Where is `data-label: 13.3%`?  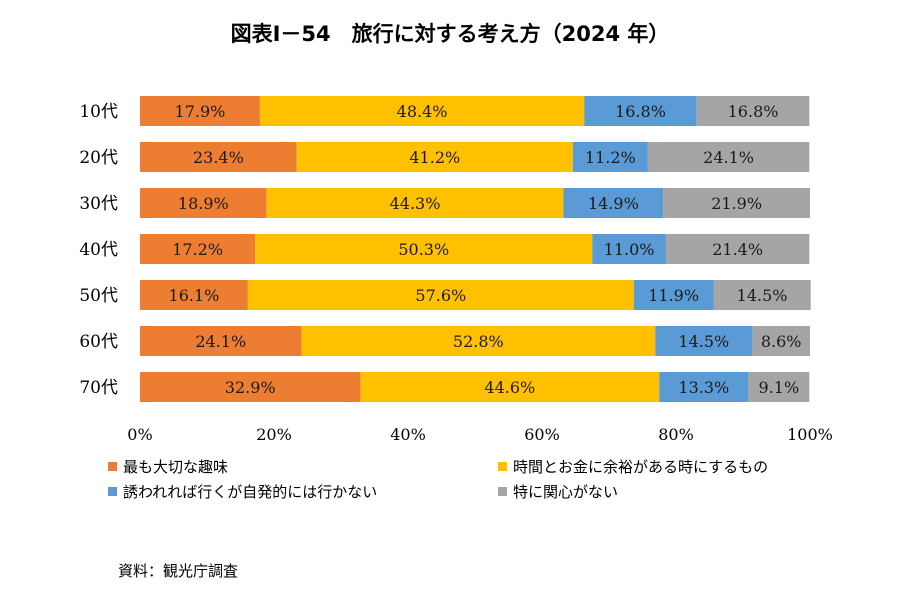
data-label: 13.3% is located at coordinates (703, 387).